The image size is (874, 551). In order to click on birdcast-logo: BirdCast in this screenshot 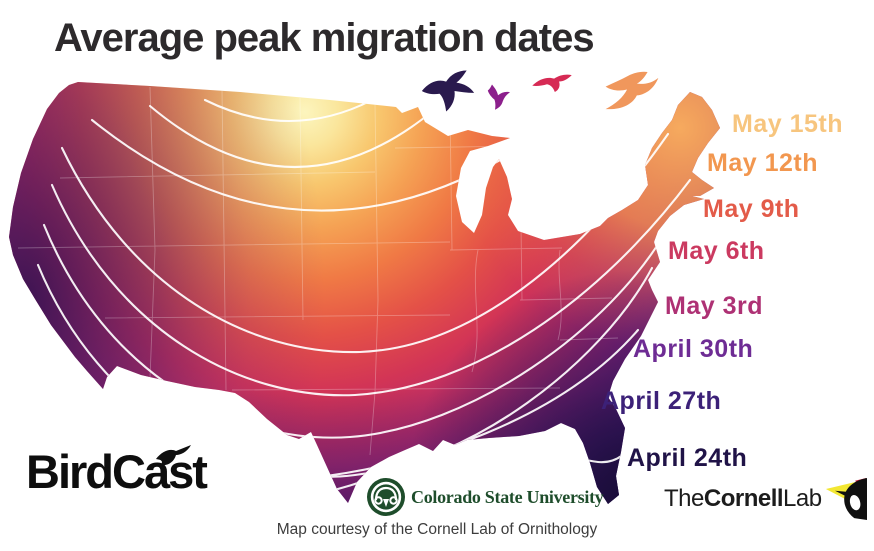, I will do `click(117, 471)`.